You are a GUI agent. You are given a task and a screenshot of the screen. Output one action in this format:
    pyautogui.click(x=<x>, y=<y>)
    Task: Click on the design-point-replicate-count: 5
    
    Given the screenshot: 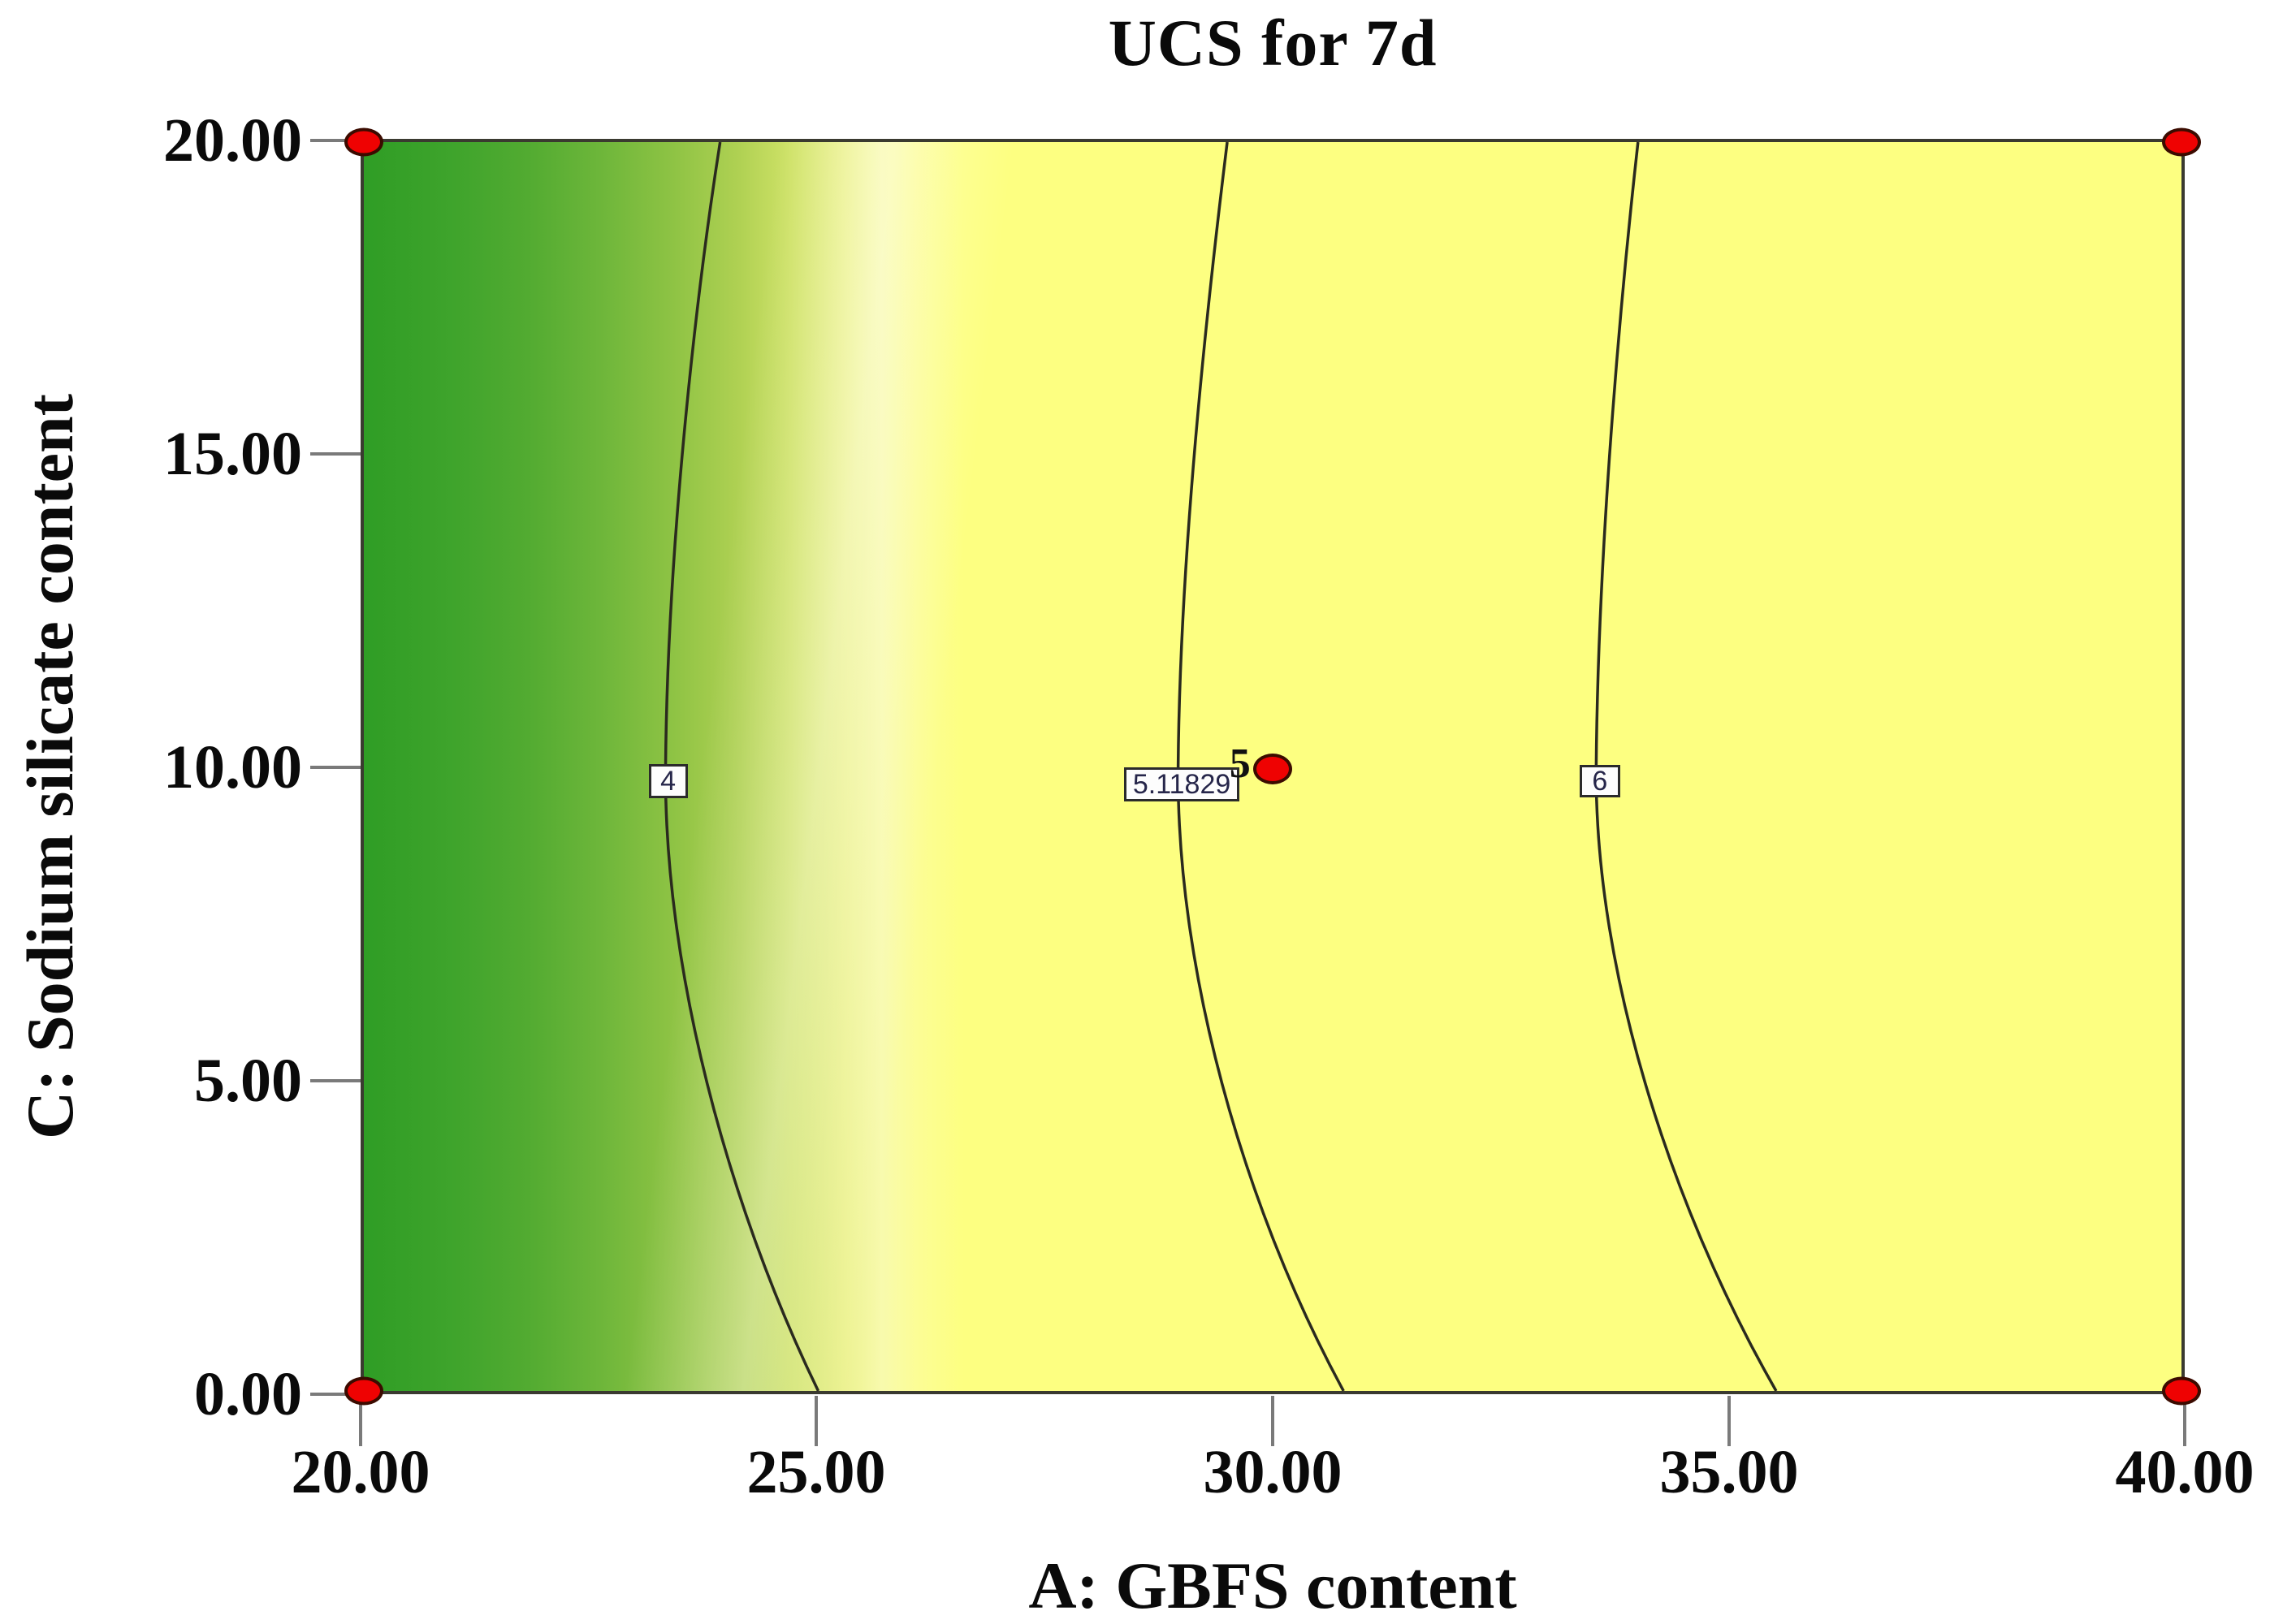 What is the action you would take?
    pyautogui.click(x=1240, y=764)
    